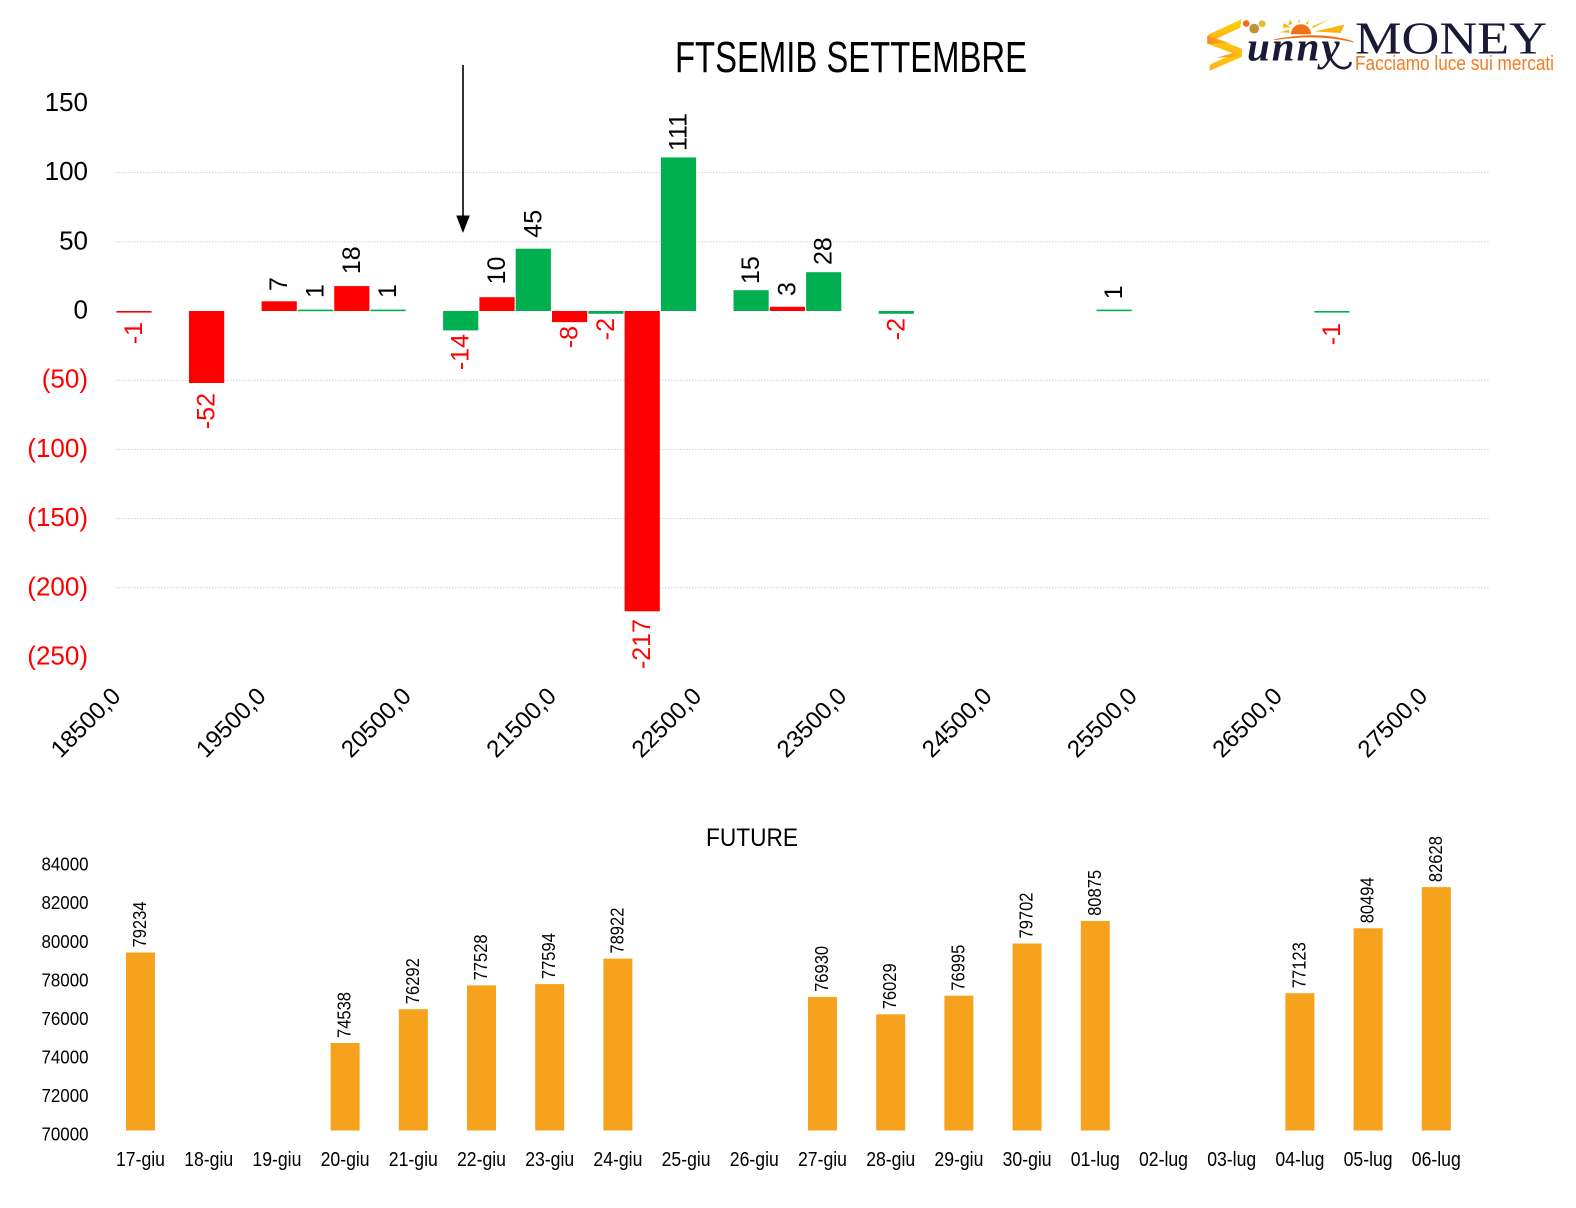 This screenshot has width=1576, height=1208. What do you see at coordinates (751, 270) in the screenshot?
I see `svg-text: 15` at bounding box center [751, 270].